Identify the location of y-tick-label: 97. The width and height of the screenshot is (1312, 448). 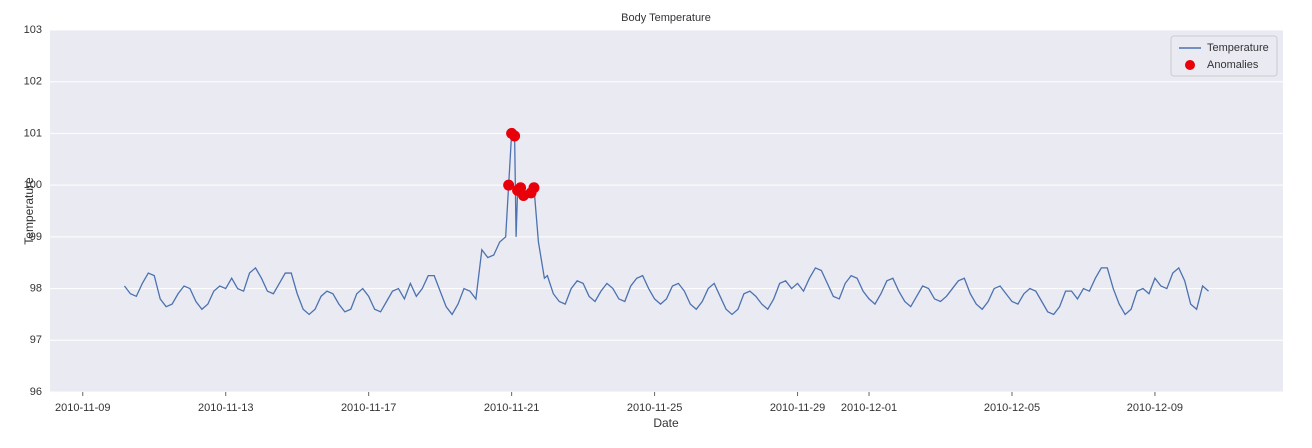
(36, 340).